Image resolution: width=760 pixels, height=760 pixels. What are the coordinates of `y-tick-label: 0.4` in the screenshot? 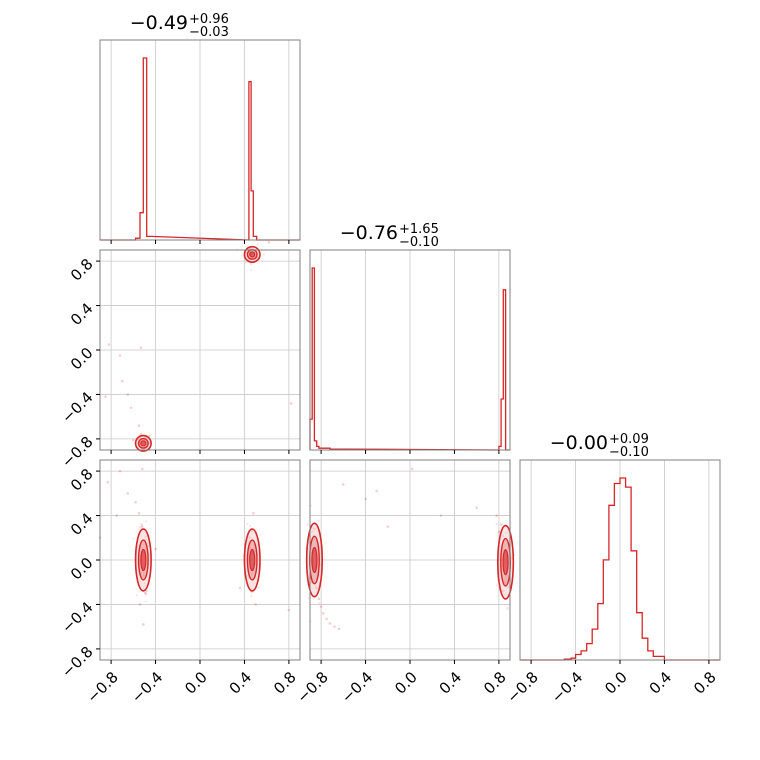 It's located at (82, 524).